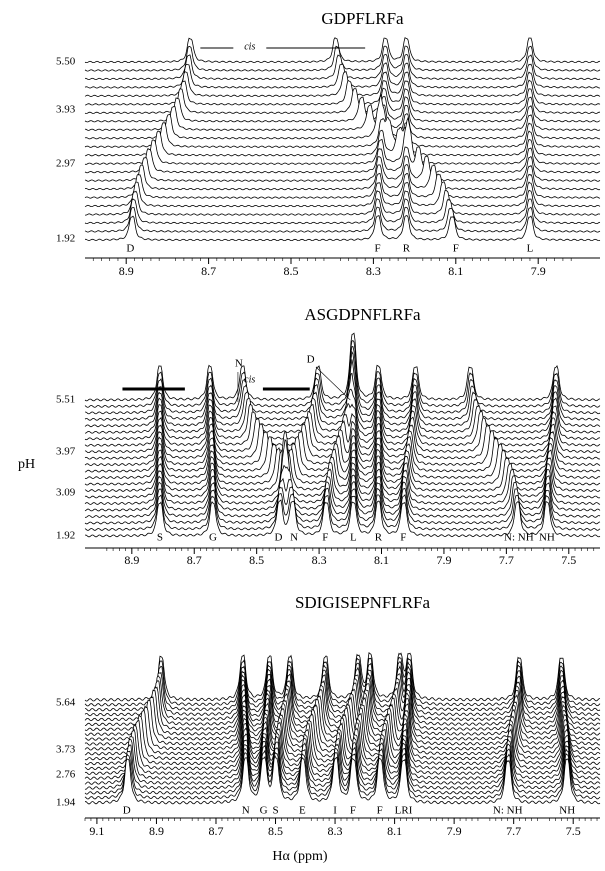 The image size is (605, 871). What do you see at coordinates (335, 811) in the screenshot?
I see `peak-label: I` at bounding box center [335, 811].